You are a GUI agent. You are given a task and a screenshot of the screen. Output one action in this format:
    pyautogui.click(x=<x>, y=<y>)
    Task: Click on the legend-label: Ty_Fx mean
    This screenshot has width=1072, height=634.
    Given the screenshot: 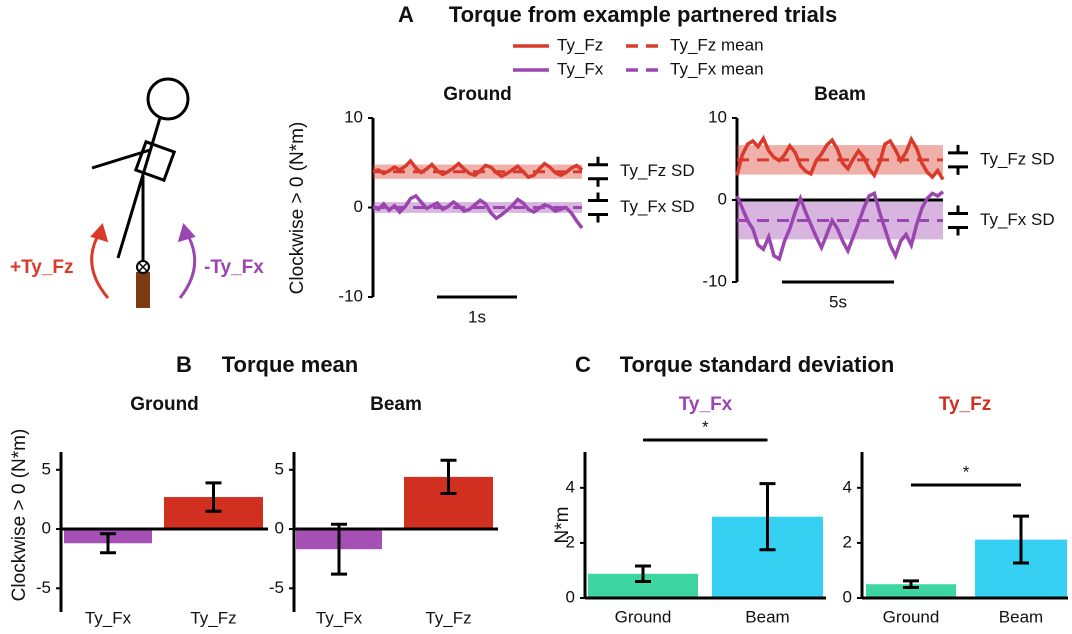 What is the action you would take?
    pyautogui.click(x=717, y=68)
    